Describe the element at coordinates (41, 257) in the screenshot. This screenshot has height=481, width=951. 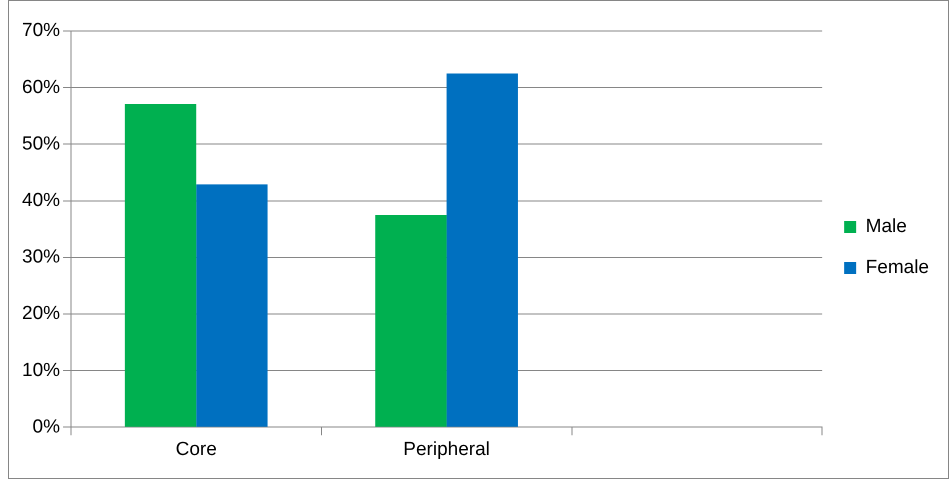
I see `y-tick-label: 30%` at that location.